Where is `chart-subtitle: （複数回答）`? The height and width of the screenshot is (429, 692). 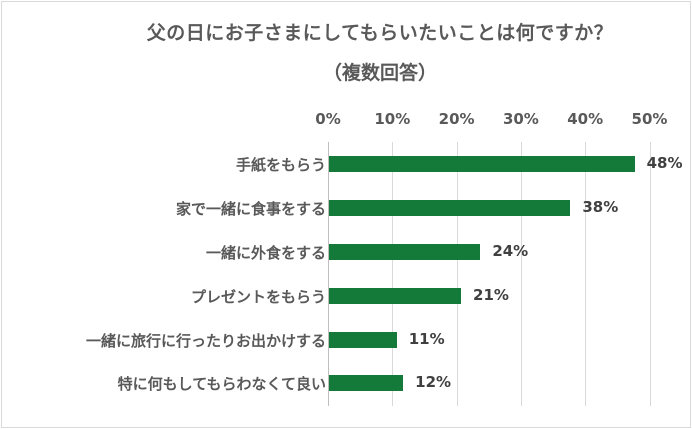
chart-subtitle: （複数回答） is located at coordinates (379, 73).